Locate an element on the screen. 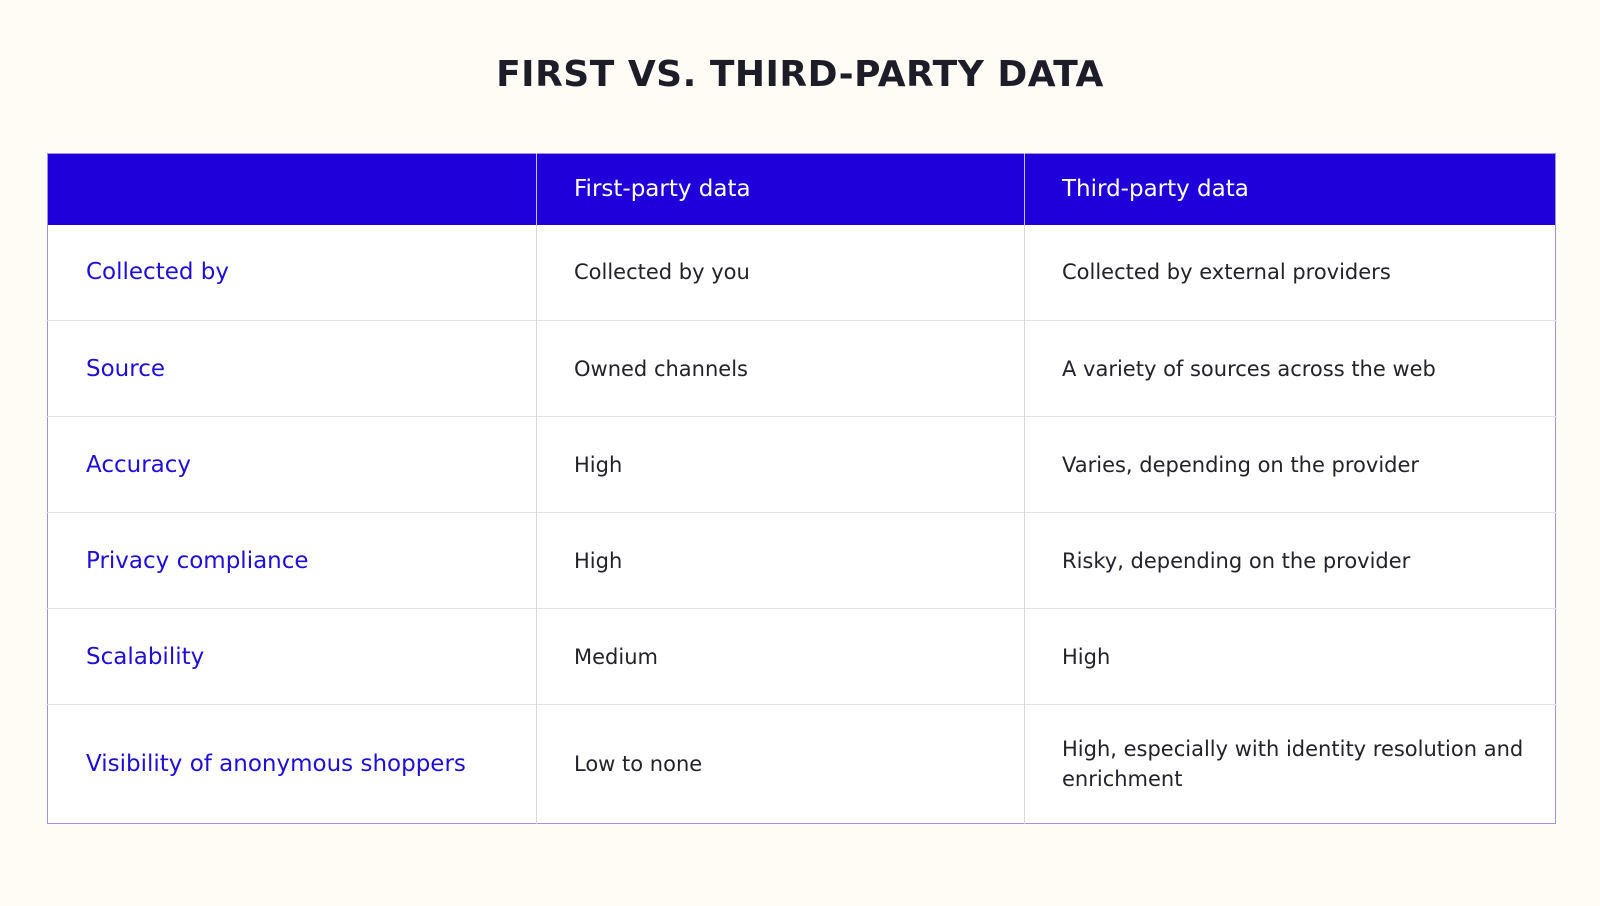  row-label: Accuracy is located at coordinates (292, 464).